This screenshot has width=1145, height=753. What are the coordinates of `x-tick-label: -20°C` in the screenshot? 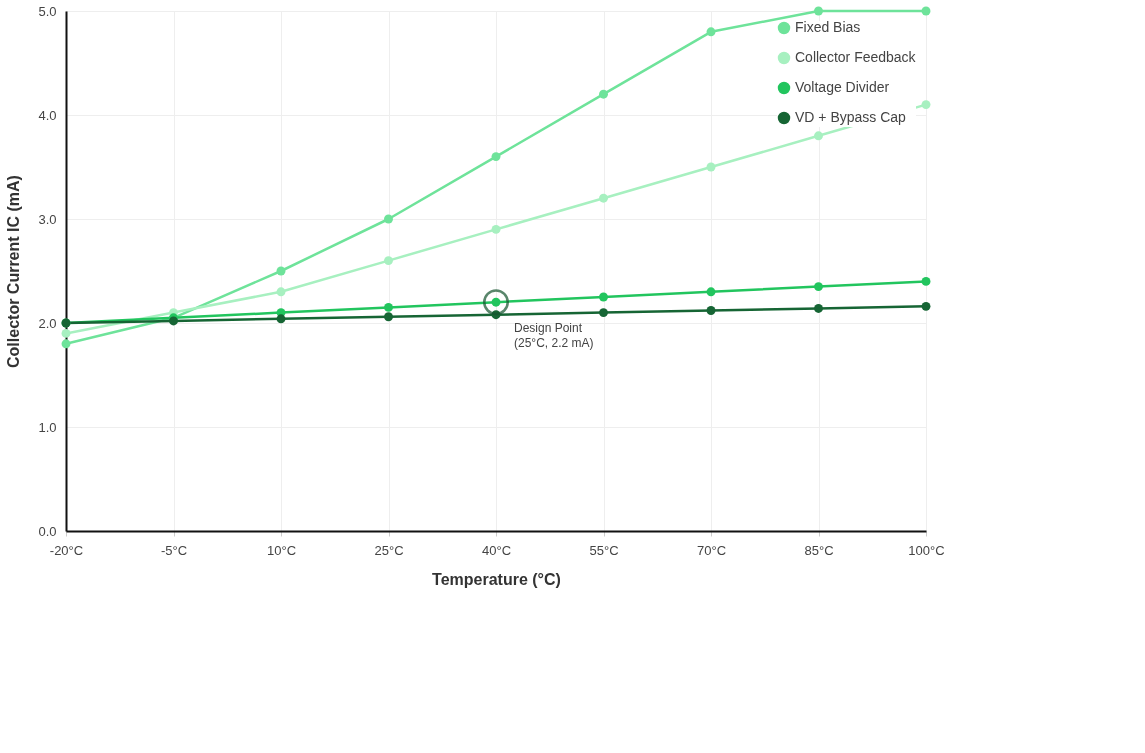 It's located at (66, 550).